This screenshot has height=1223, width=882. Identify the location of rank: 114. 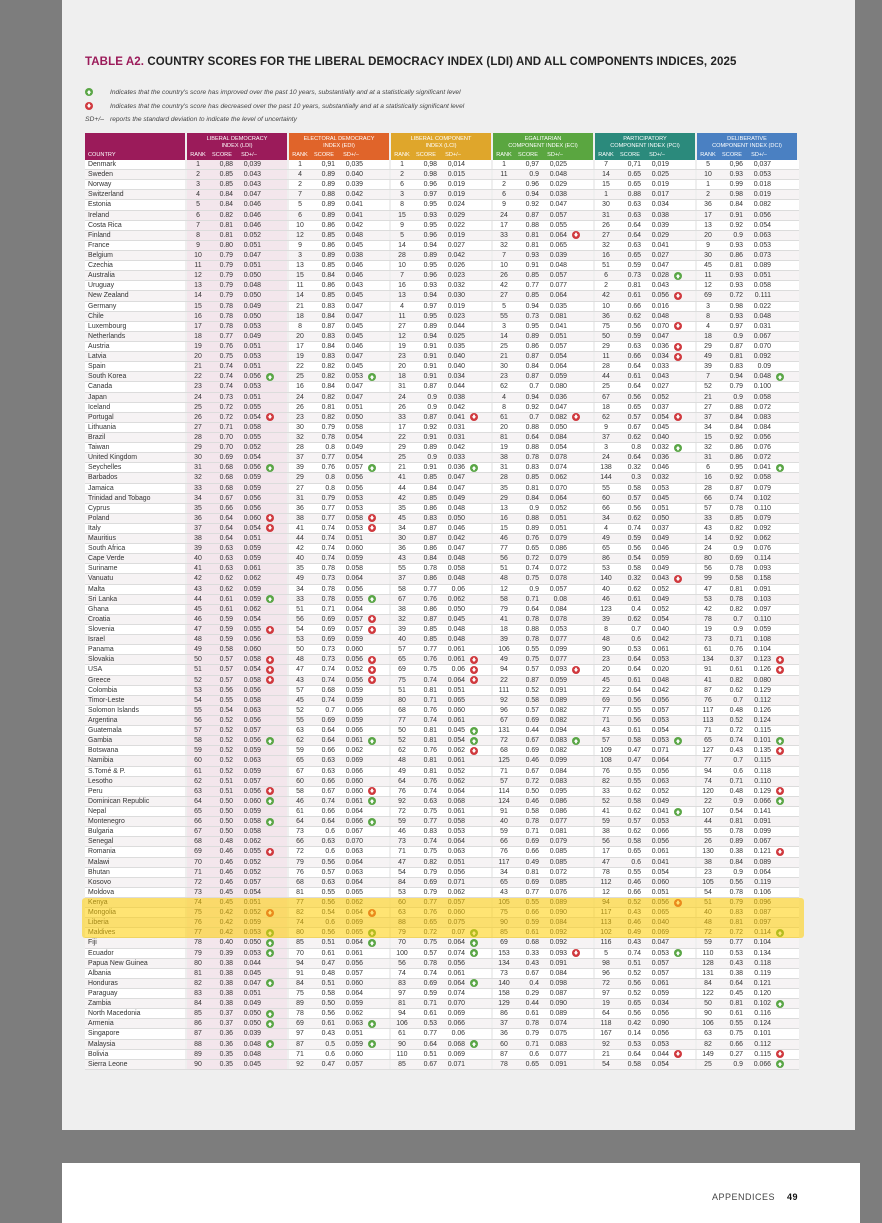
(504, 791).